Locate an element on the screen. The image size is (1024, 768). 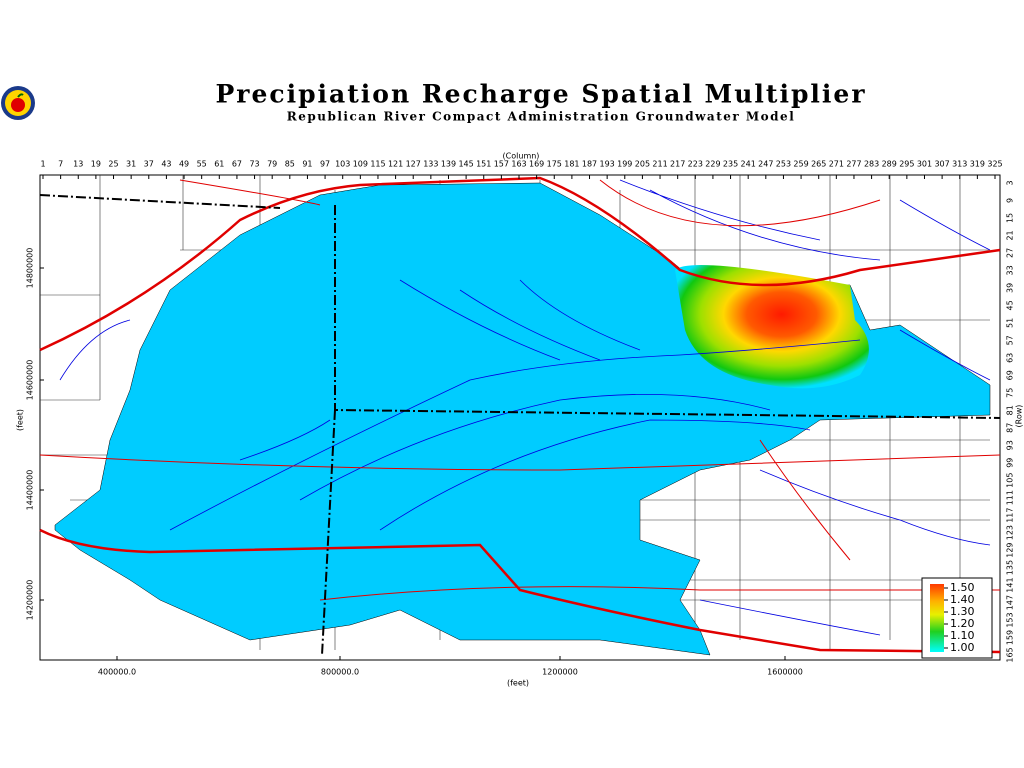
column-tick-label: 283 is located at coordinates (871, 164).